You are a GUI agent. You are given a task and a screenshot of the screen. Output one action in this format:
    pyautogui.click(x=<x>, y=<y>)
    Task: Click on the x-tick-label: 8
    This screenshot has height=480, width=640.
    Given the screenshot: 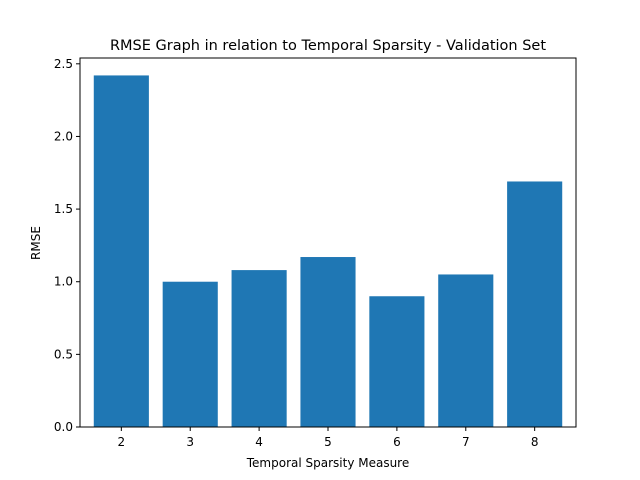 What is the action you would take?
    pyautogui.click(x=535, y=442)
    